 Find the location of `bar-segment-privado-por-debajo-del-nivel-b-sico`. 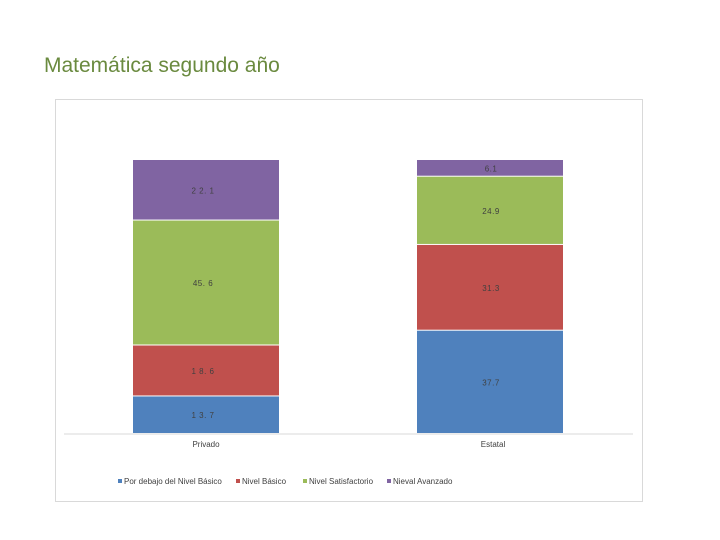

bar-segment-privado-por-debajo-del-nivel-b-sico is located at coordinates (206, 414).